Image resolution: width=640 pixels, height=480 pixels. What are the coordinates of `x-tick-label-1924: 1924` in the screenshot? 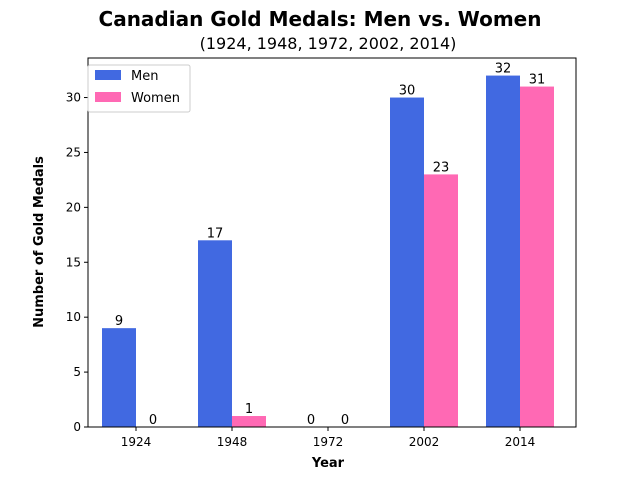 It's located at (136, 442).